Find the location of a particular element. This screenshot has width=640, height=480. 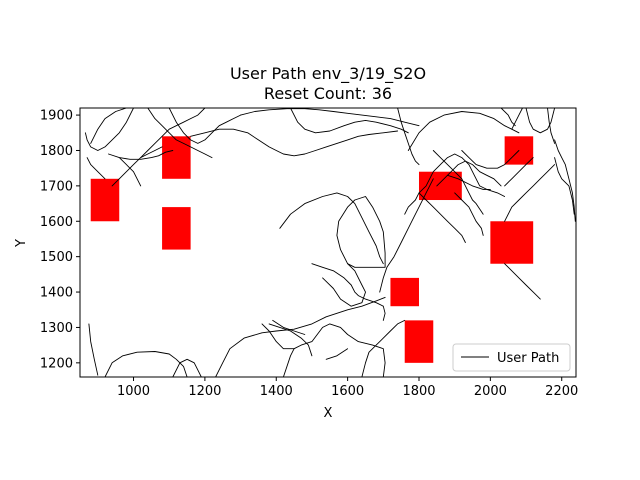

y-tick-label-1700: 1700 is located at coordinates (56, 186).